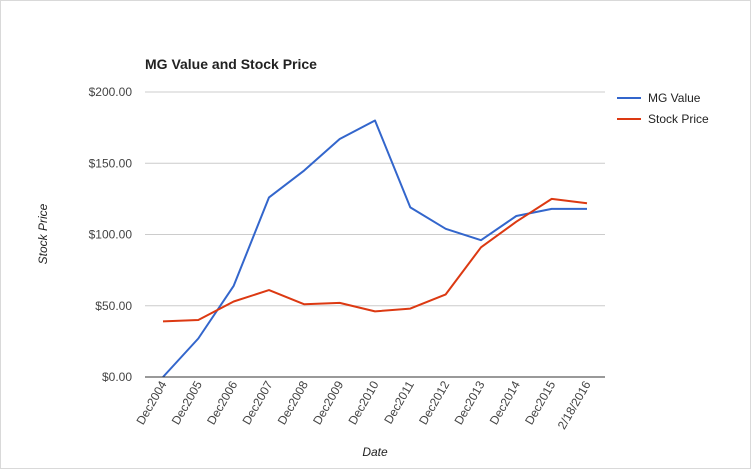 The width and height of the screenshot is (751, 469). Describe the element at coordinates (540, 402) in the screenshot. I see `x-tick-label: Dec2015` at that location.